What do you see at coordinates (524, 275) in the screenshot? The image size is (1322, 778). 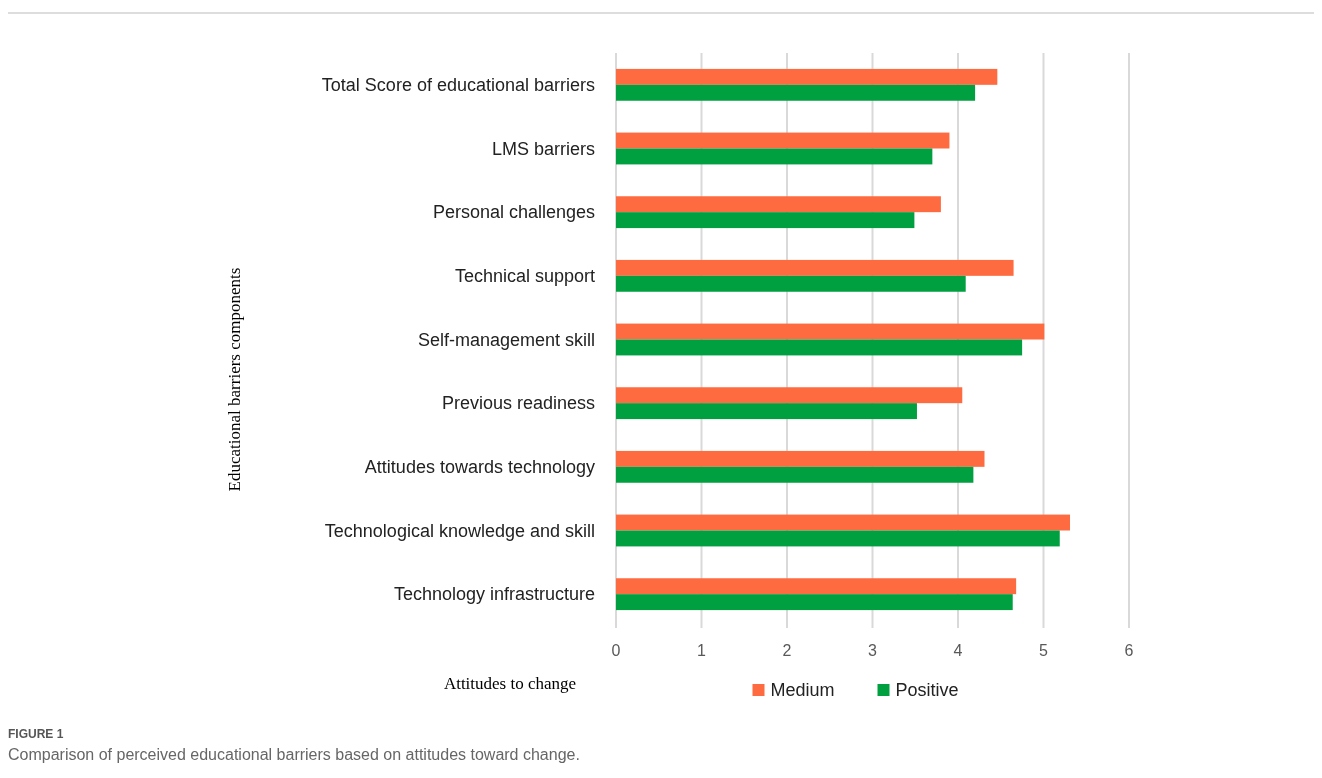 I see `y-tick-label: Technical support` at bounding box center [524, 275].